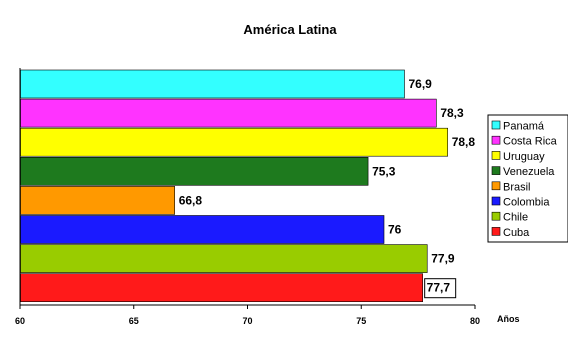 The width and height of the screenshot is (568, 345). Describe the element at coordinates (464, 142) in the screenshot. I see `data-label-2: 78,8` at that location.